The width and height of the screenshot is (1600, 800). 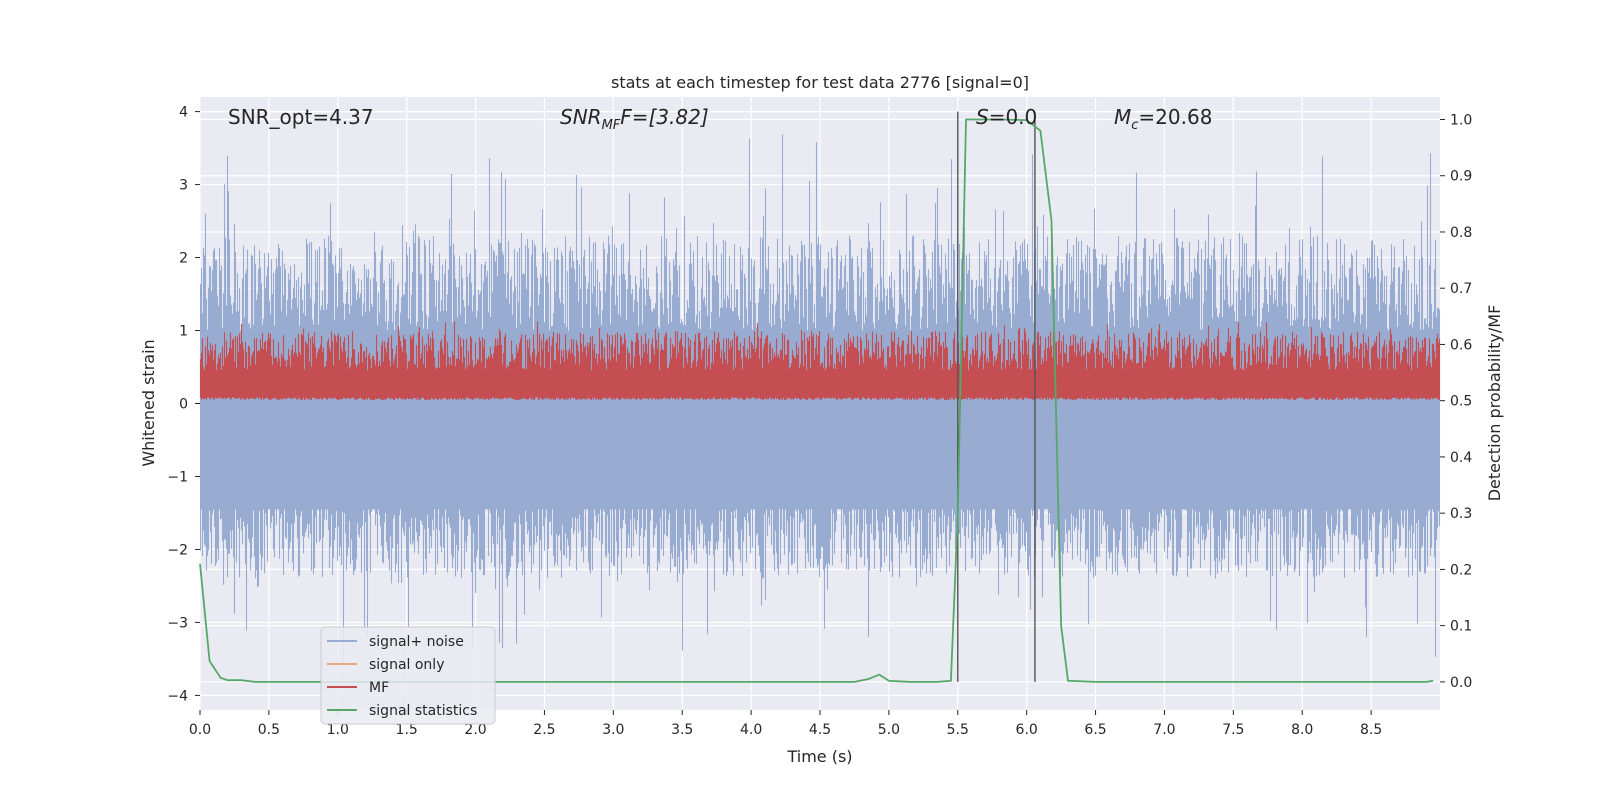 What do you see at coordinates (269, 730) in the screenshot?
I see `x-tick-label: 0.5` at bounding box center [269, 730].